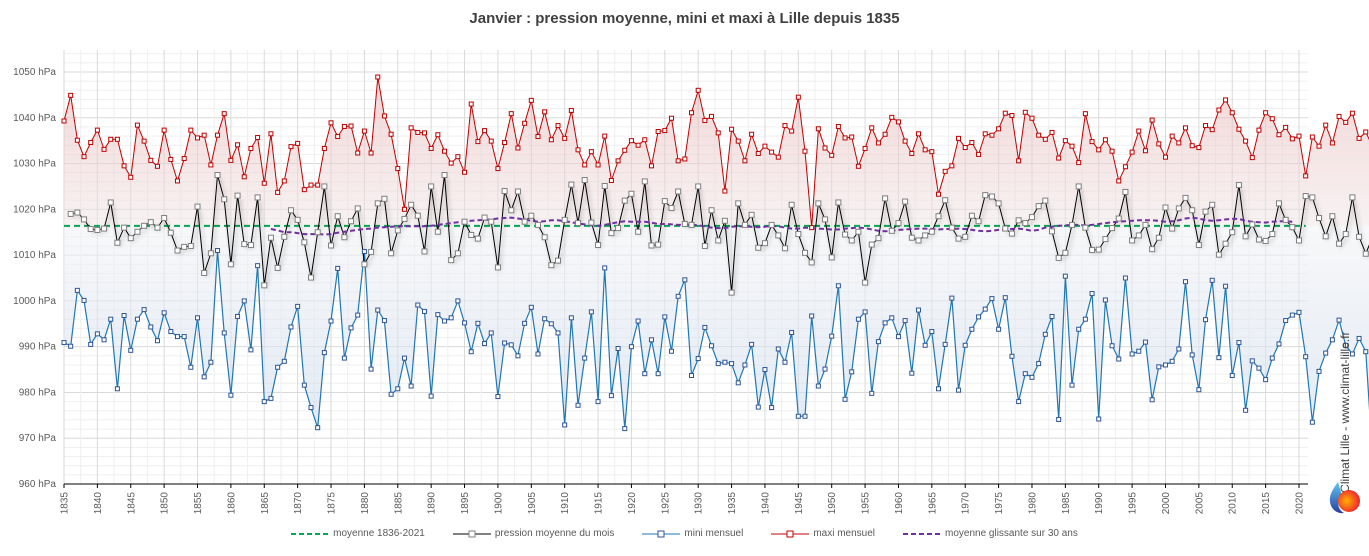 The image size is (1369, 556). I want to click on legend-item-average: moyenne 1836-2021, so click(358, 533).